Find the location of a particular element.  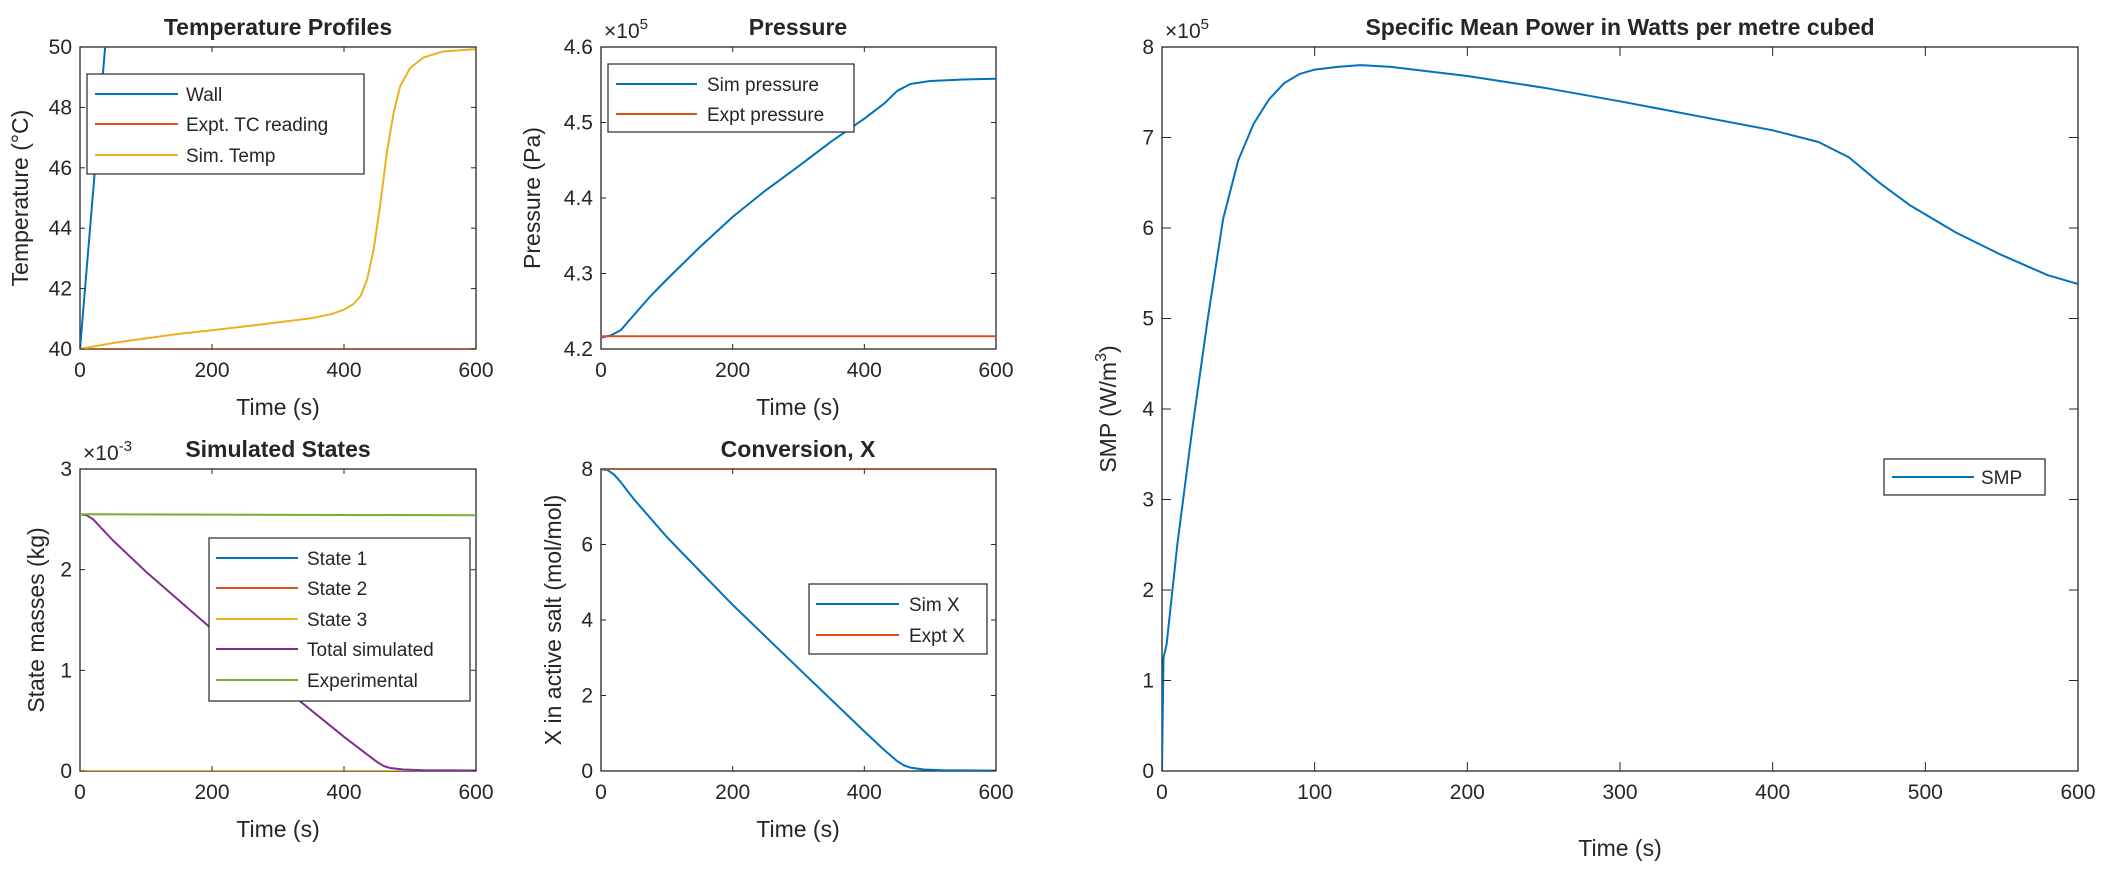

temperature-ytick-label: 42 is located at coordinates (60, 289).